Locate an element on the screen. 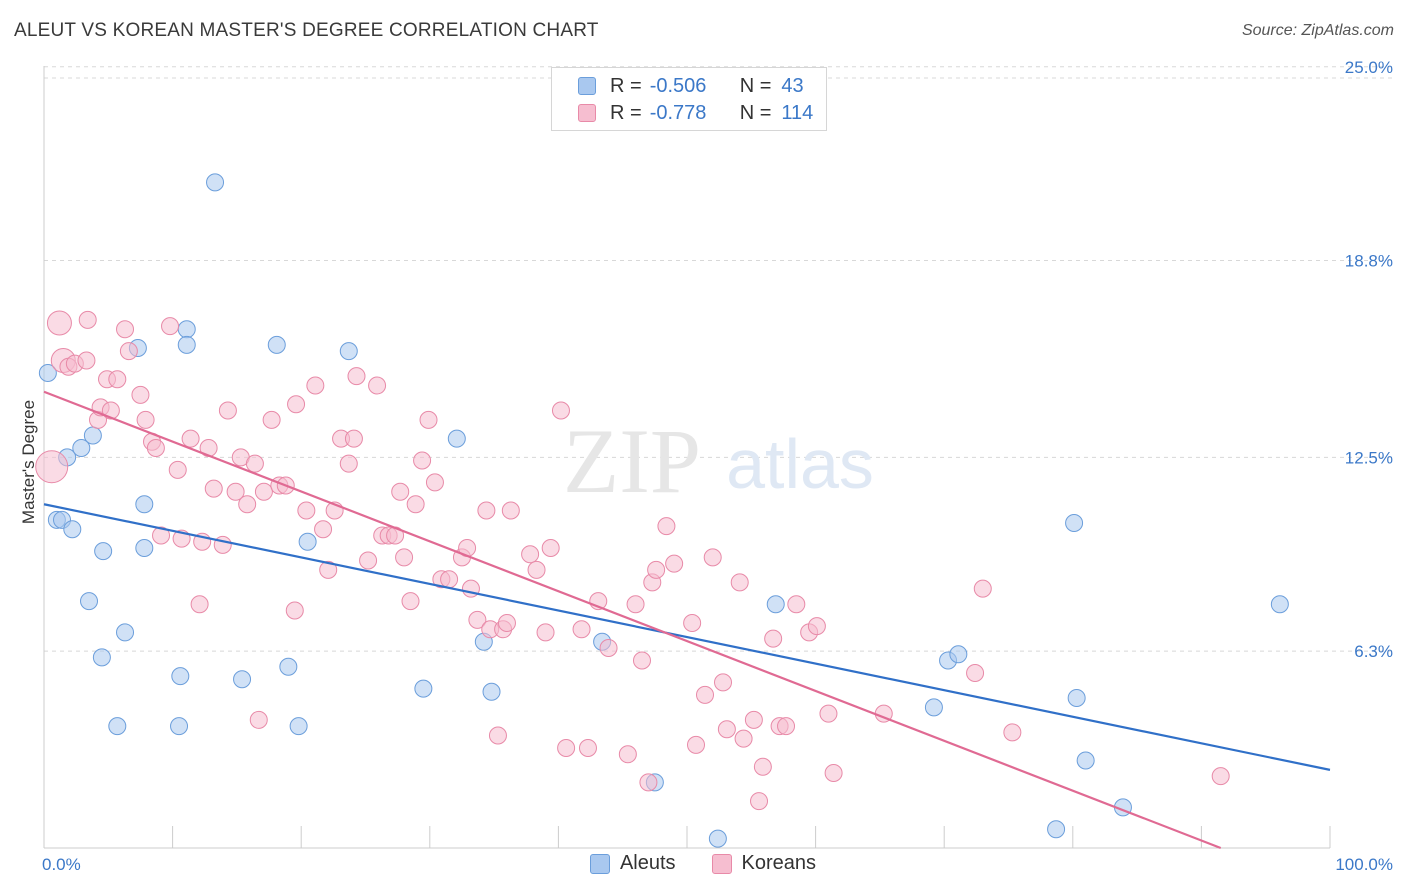  n-value: 114 is located at coordinates (797, 112).